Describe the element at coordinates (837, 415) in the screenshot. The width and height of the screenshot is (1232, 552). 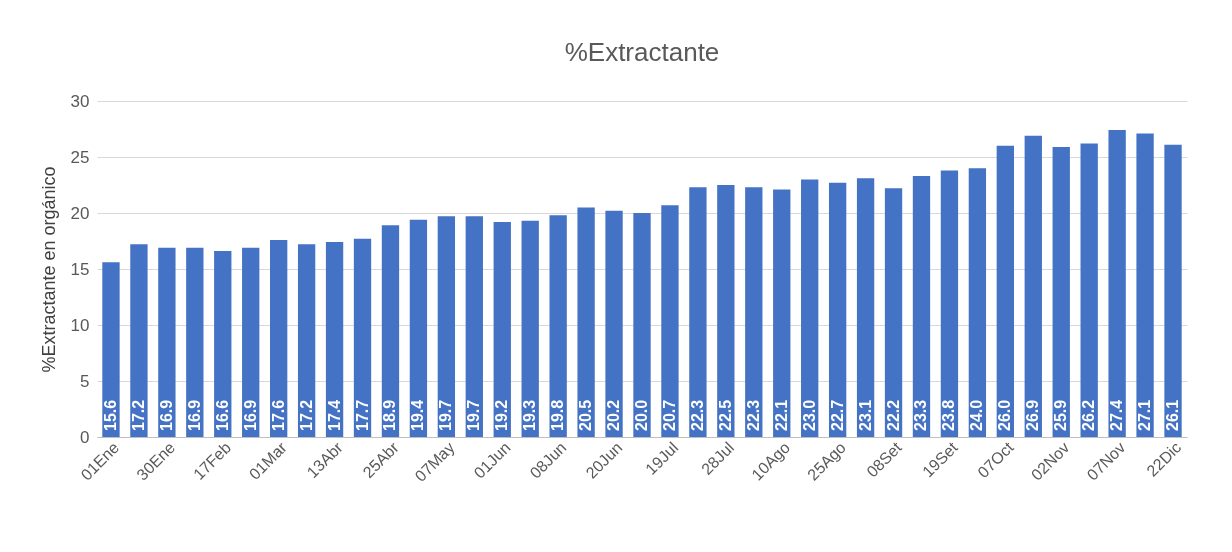
I see `data-label: 22.7` at that location.